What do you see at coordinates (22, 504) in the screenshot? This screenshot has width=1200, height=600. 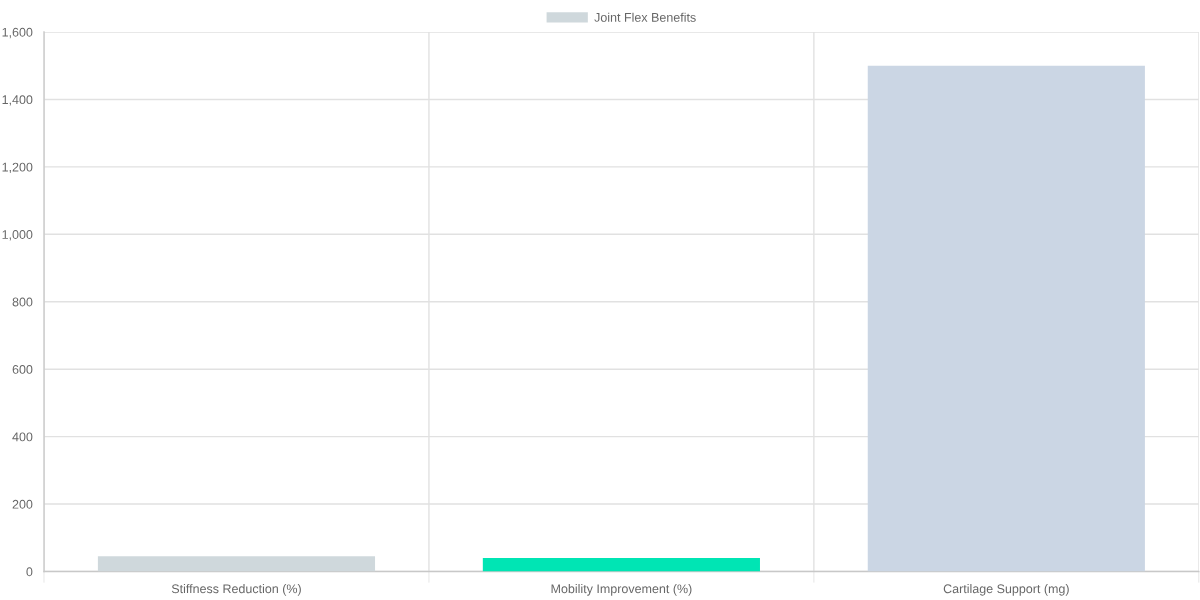 I see `y-tick-label: 200` at bounding box center [22, 504].